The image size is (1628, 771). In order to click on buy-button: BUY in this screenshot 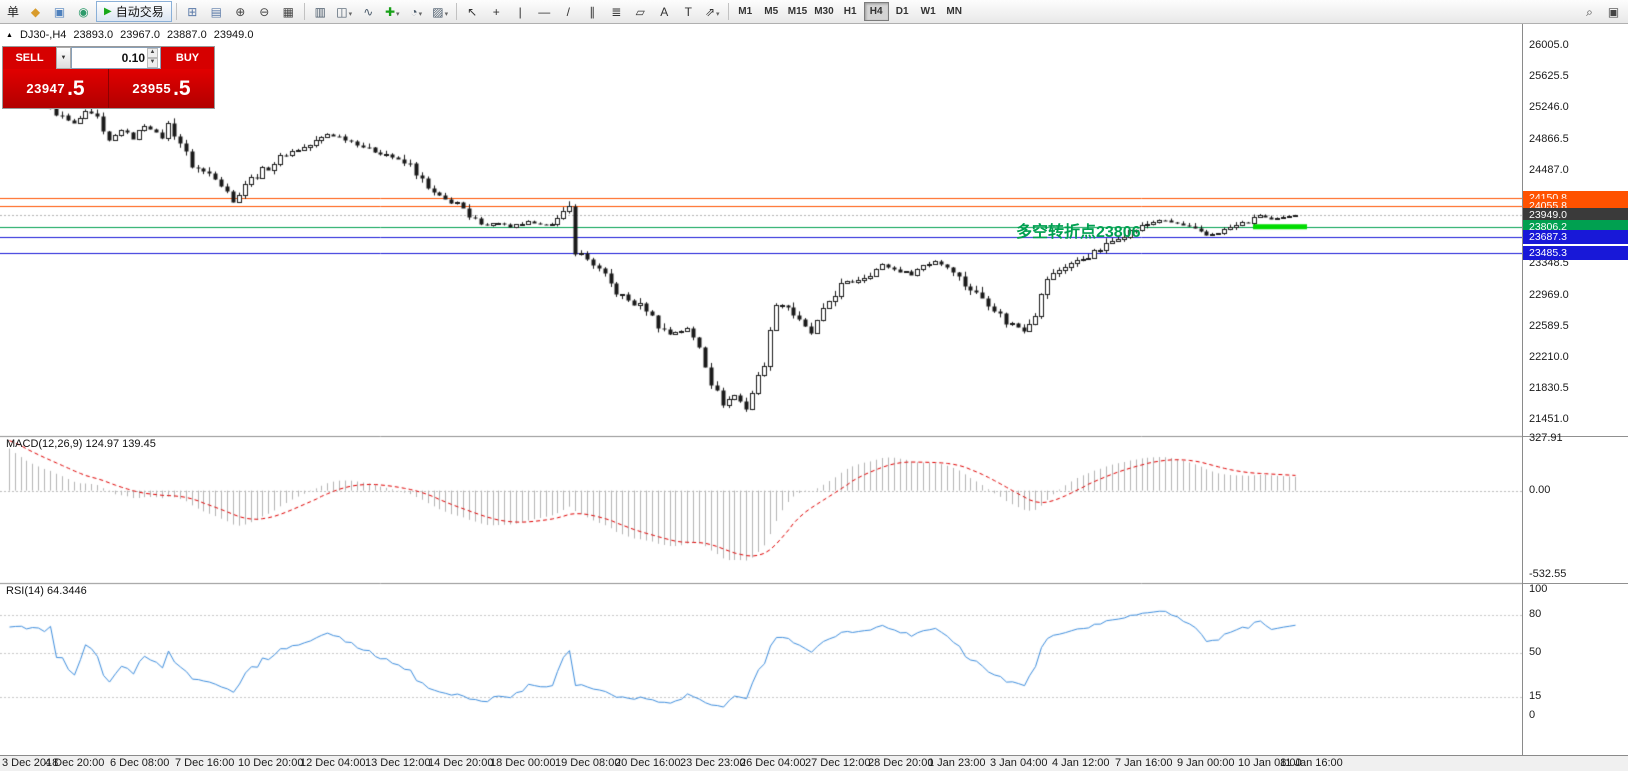, I will do `click(187, 58)`.